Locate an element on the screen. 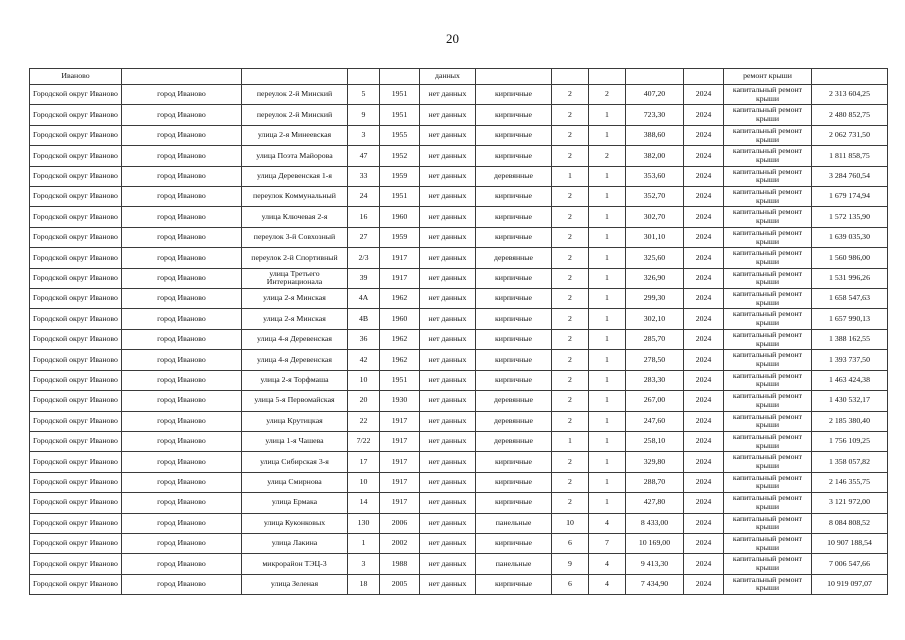 The width and height of the screenshot is (905, 640). cell-cost: 7 006 547,66 is located at coordinates (849, 564).